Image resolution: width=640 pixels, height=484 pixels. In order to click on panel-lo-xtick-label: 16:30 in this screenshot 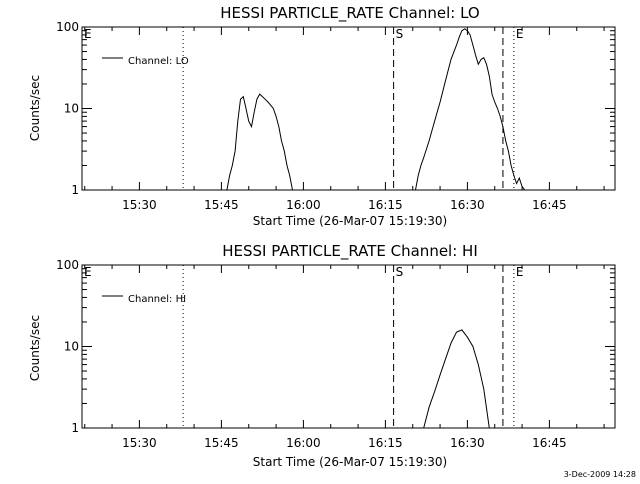, I will do `click(467, 205)`.